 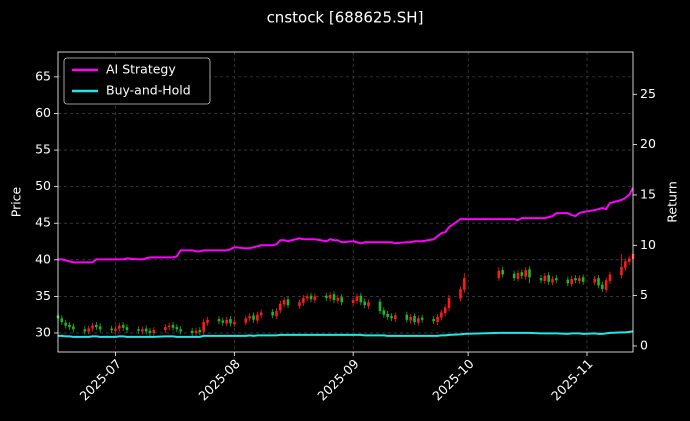 I want to click on legend-label: AI Strategy, so click(x=141, y=69).